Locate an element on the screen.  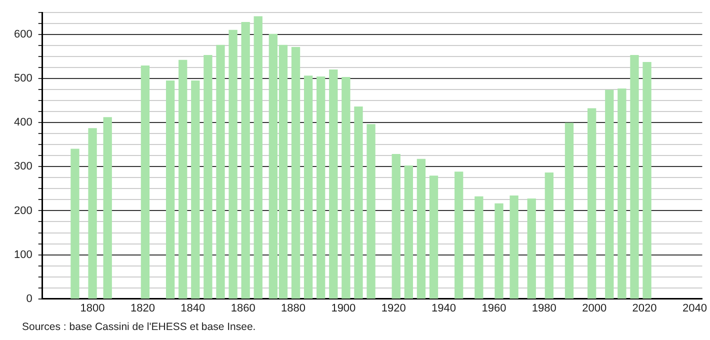
x-tick-label: 2020 is located at coordinates (644, 308).